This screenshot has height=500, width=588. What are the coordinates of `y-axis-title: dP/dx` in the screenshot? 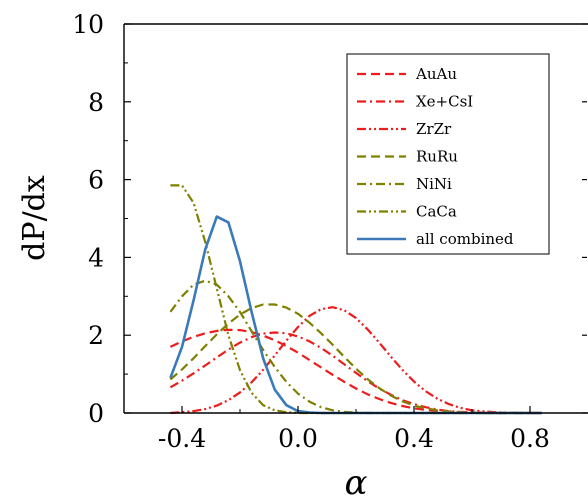 It's located at (34, 218).